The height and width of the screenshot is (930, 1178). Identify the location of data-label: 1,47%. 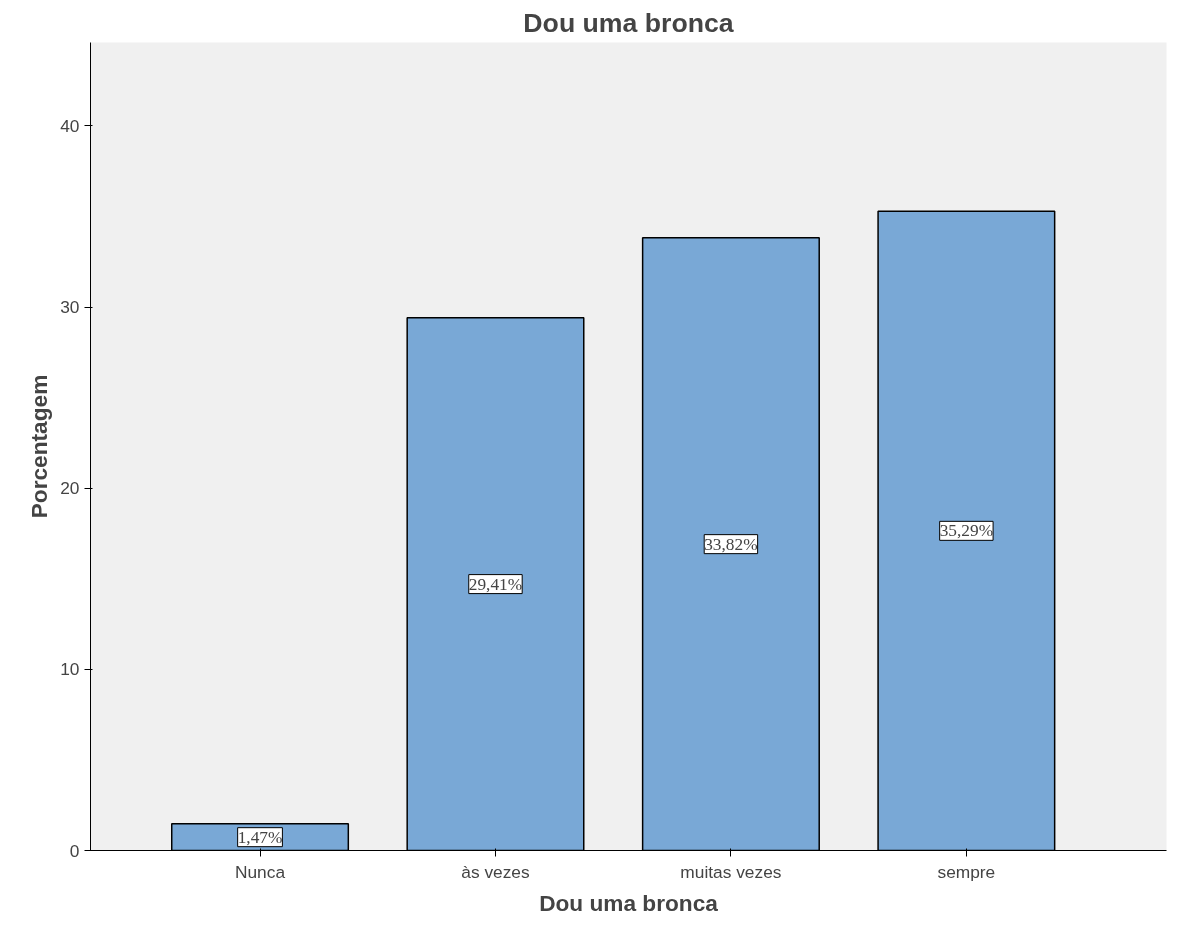
(260, 837).